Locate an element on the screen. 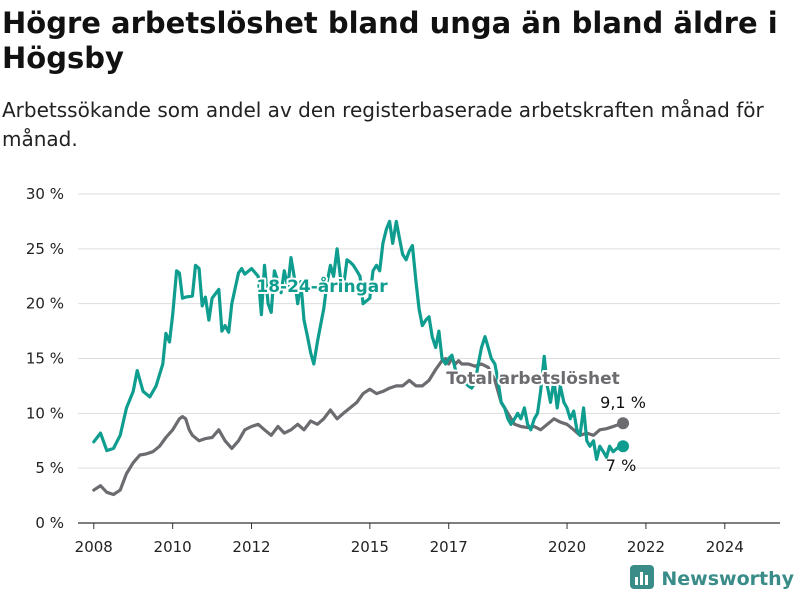  end-value-label-total: 9,1 % is located at coordinates (623, 402).